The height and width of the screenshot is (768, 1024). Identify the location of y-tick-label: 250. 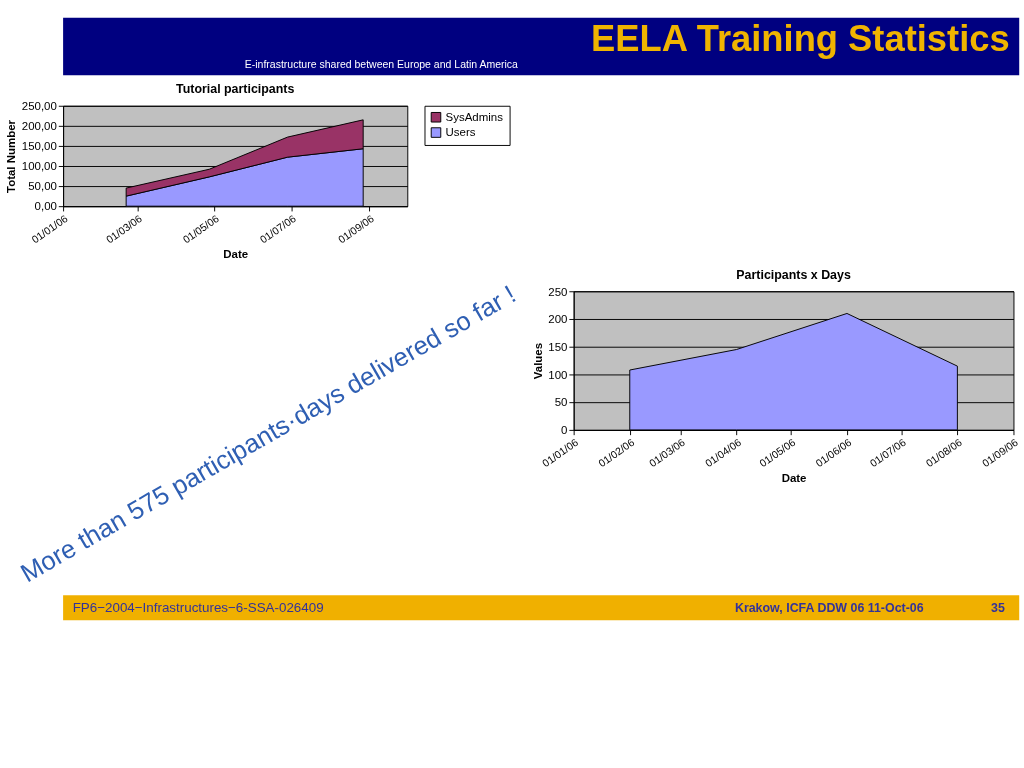
(558, 291).